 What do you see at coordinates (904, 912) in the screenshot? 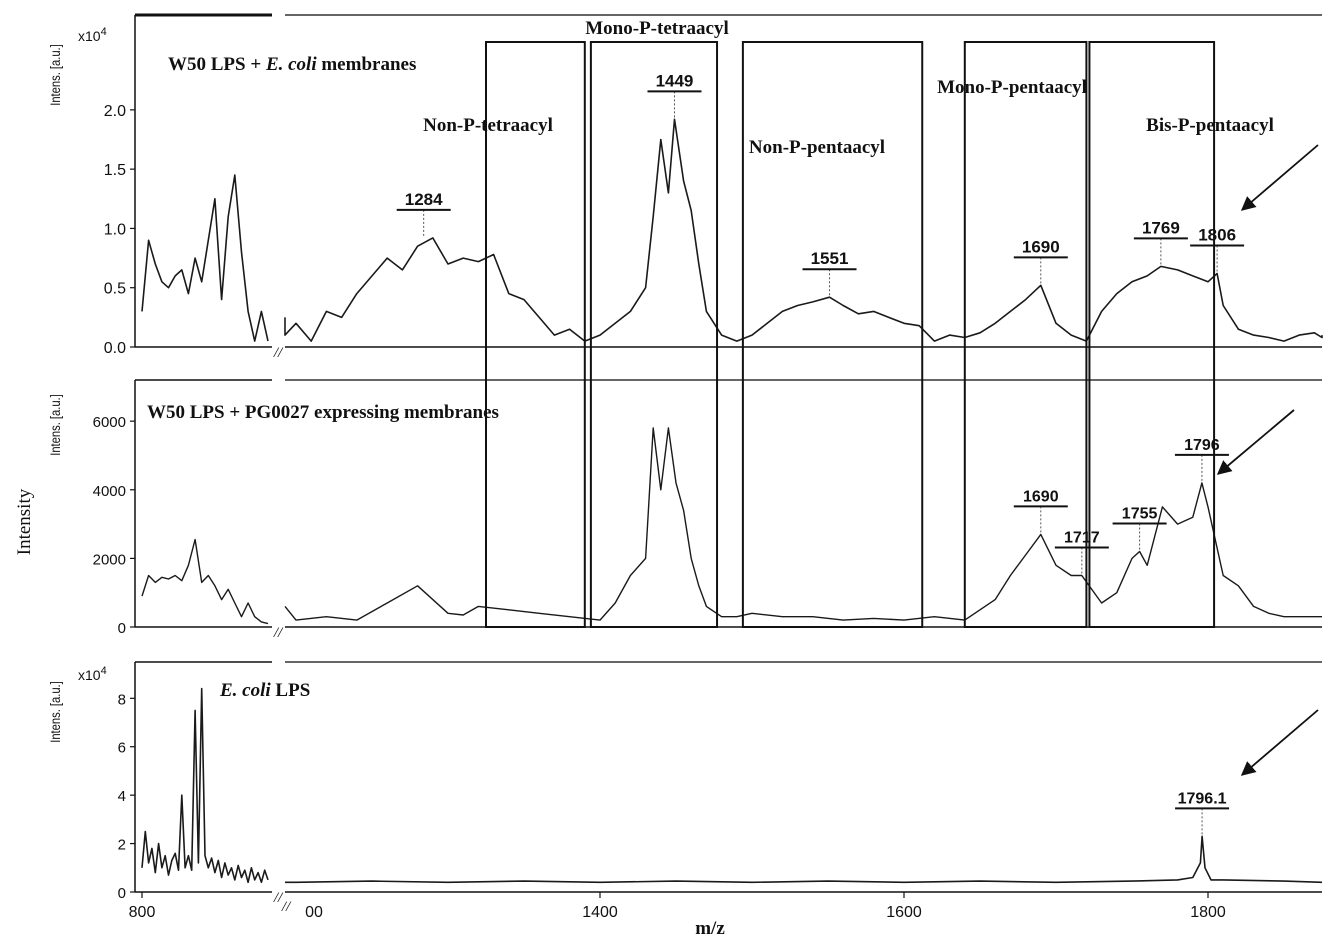
I see `x-tick-label: 1600` at bounding box center [904, 912].